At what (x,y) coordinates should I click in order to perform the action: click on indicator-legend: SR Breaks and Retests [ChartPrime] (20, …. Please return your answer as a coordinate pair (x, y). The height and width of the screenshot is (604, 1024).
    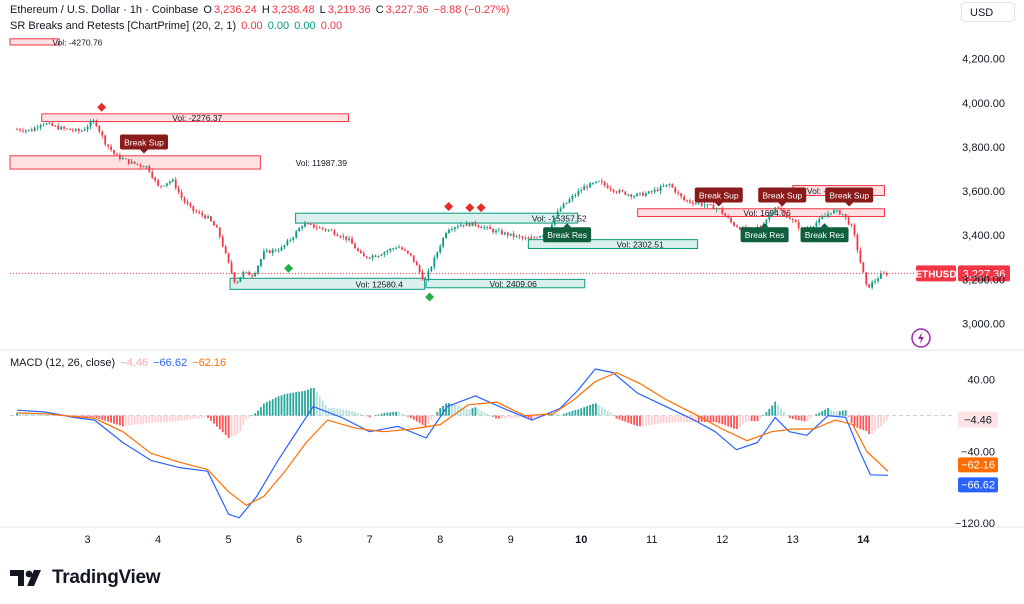
    Looking at the image, I should click on (177, 26).